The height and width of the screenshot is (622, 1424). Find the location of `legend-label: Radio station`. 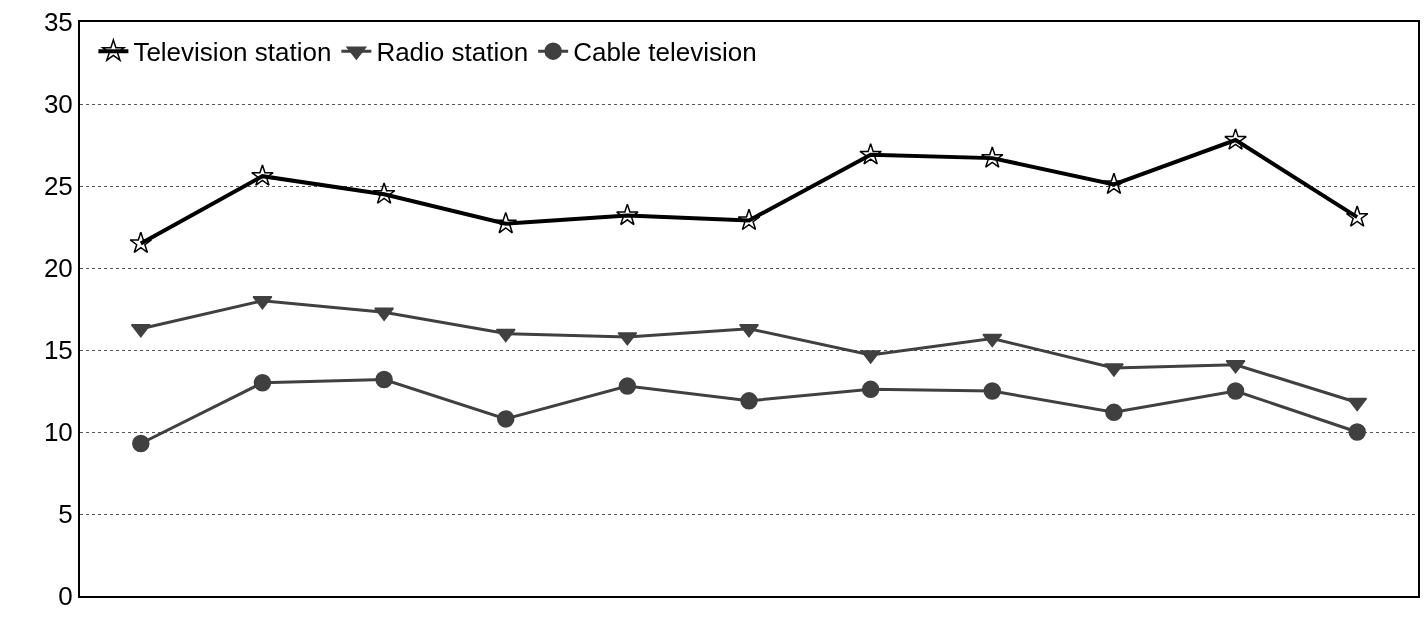

legend-label: Radio station is located at coordinates (452, 52).